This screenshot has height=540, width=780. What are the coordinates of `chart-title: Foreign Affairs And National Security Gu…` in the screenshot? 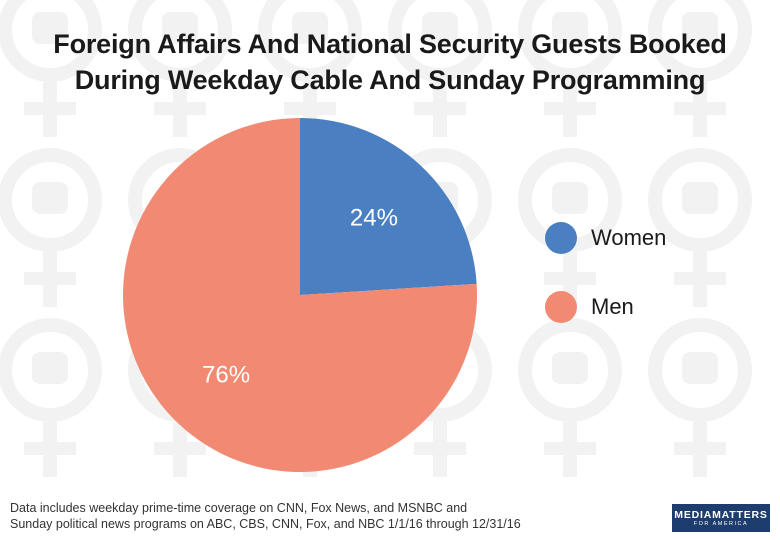 It's located at (390, 62).